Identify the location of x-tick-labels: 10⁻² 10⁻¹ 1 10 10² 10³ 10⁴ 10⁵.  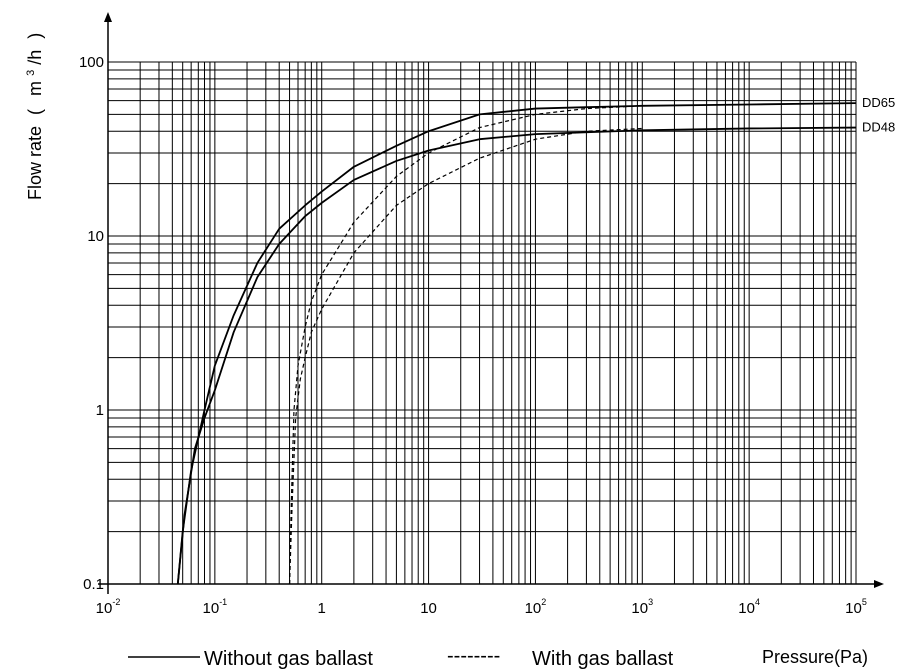
(481, 607).